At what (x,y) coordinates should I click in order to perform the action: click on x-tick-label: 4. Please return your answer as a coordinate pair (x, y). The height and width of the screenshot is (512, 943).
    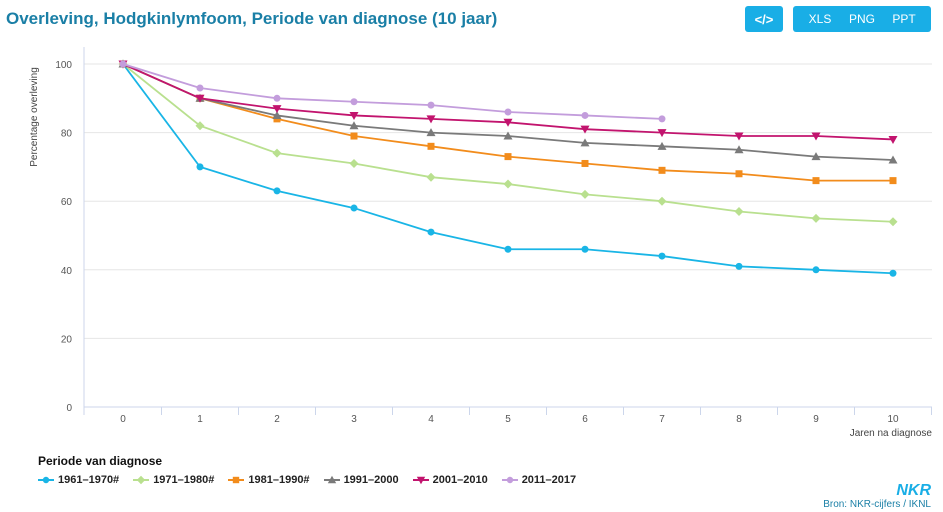
    Looking at the image, I should click on (431, 419).